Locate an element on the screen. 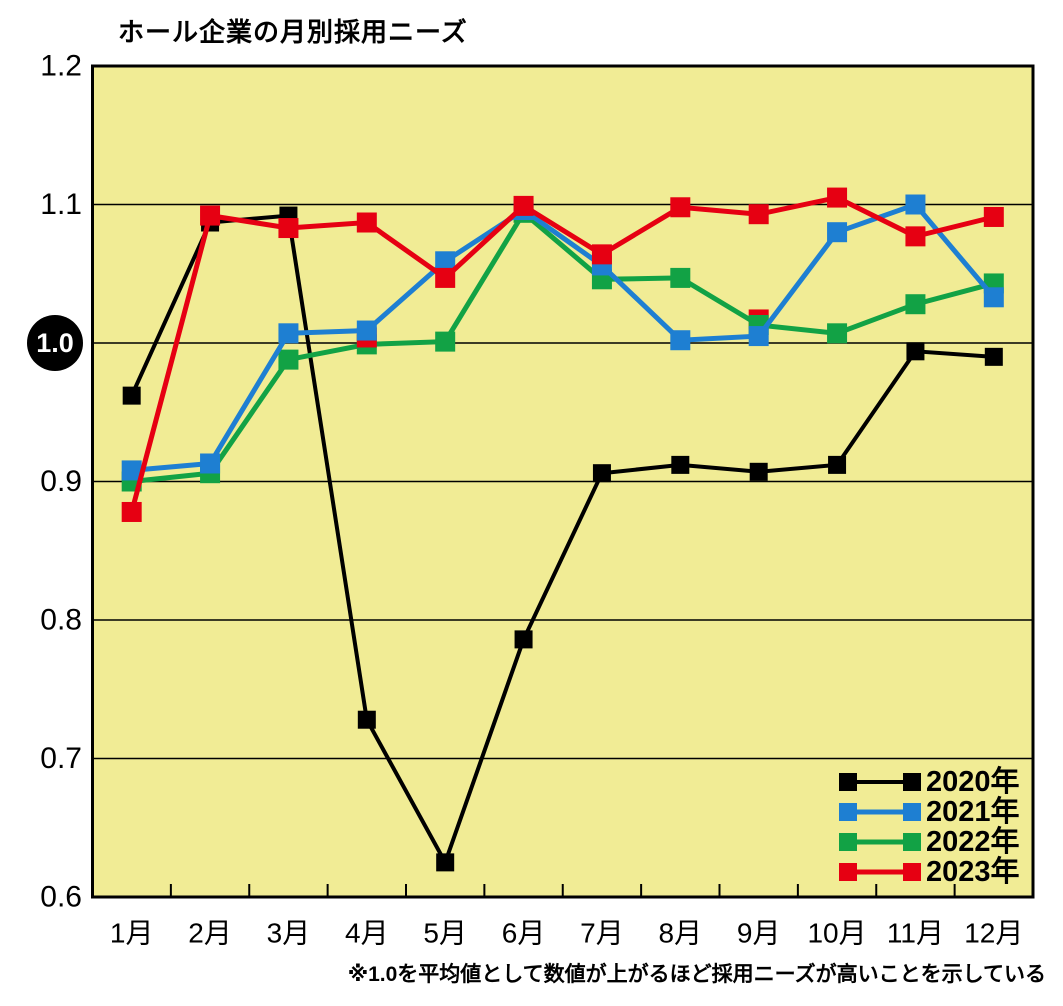 The image size is (1063, 1006). chart-title: ホール企業の月別採用ニーズ is located at coordinates (293, 32).